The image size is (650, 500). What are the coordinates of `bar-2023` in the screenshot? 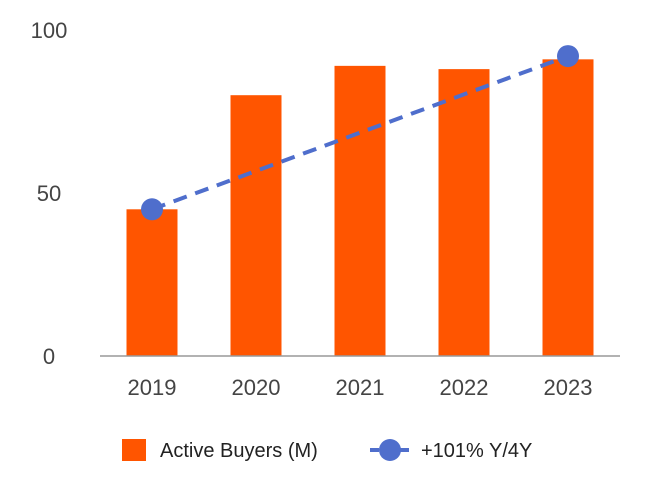 It's located at (568, 208).